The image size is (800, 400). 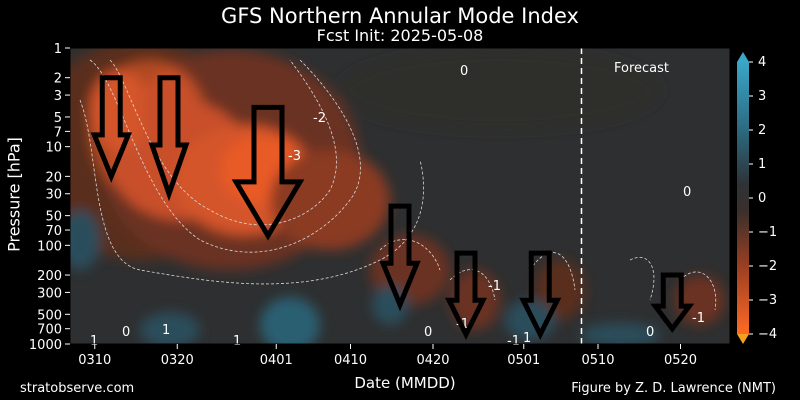 I want to click on colorbar-tick-label: 4, so click(x=762, y=62).